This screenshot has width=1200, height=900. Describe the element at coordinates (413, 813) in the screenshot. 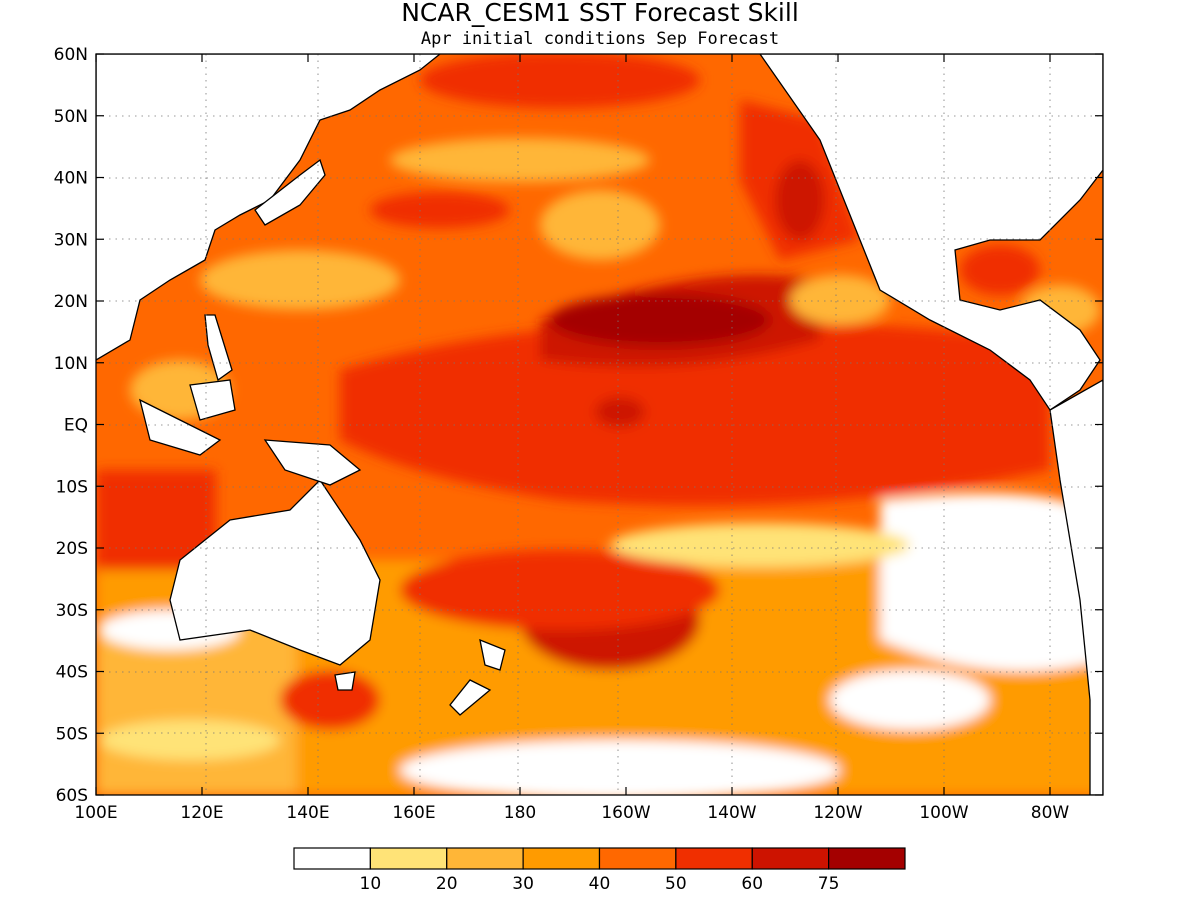

I see `lon-tick-label: 160E` at that location.